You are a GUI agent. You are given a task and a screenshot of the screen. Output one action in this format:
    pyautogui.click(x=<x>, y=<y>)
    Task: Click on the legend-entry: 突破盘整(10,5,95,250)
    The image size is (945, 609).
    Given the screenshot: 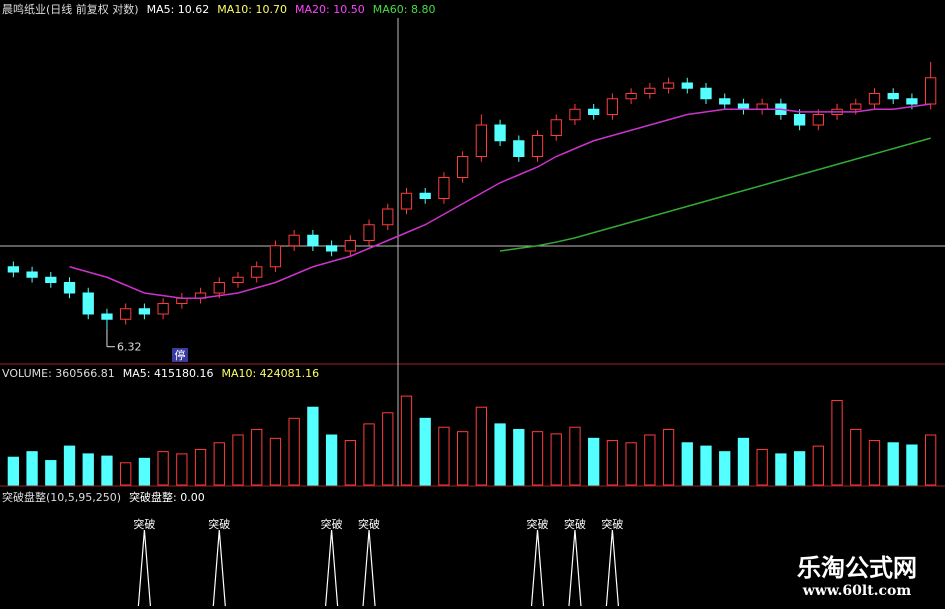 What is the action you would take?
    pyautogui.click(x=62, y=497)
    